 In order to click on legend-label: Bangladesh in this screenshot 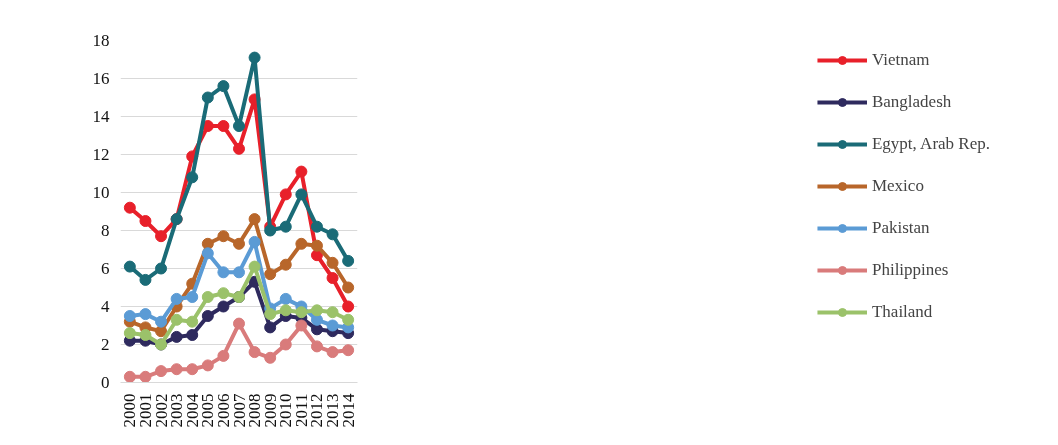, I will do `click(911, 102)`.